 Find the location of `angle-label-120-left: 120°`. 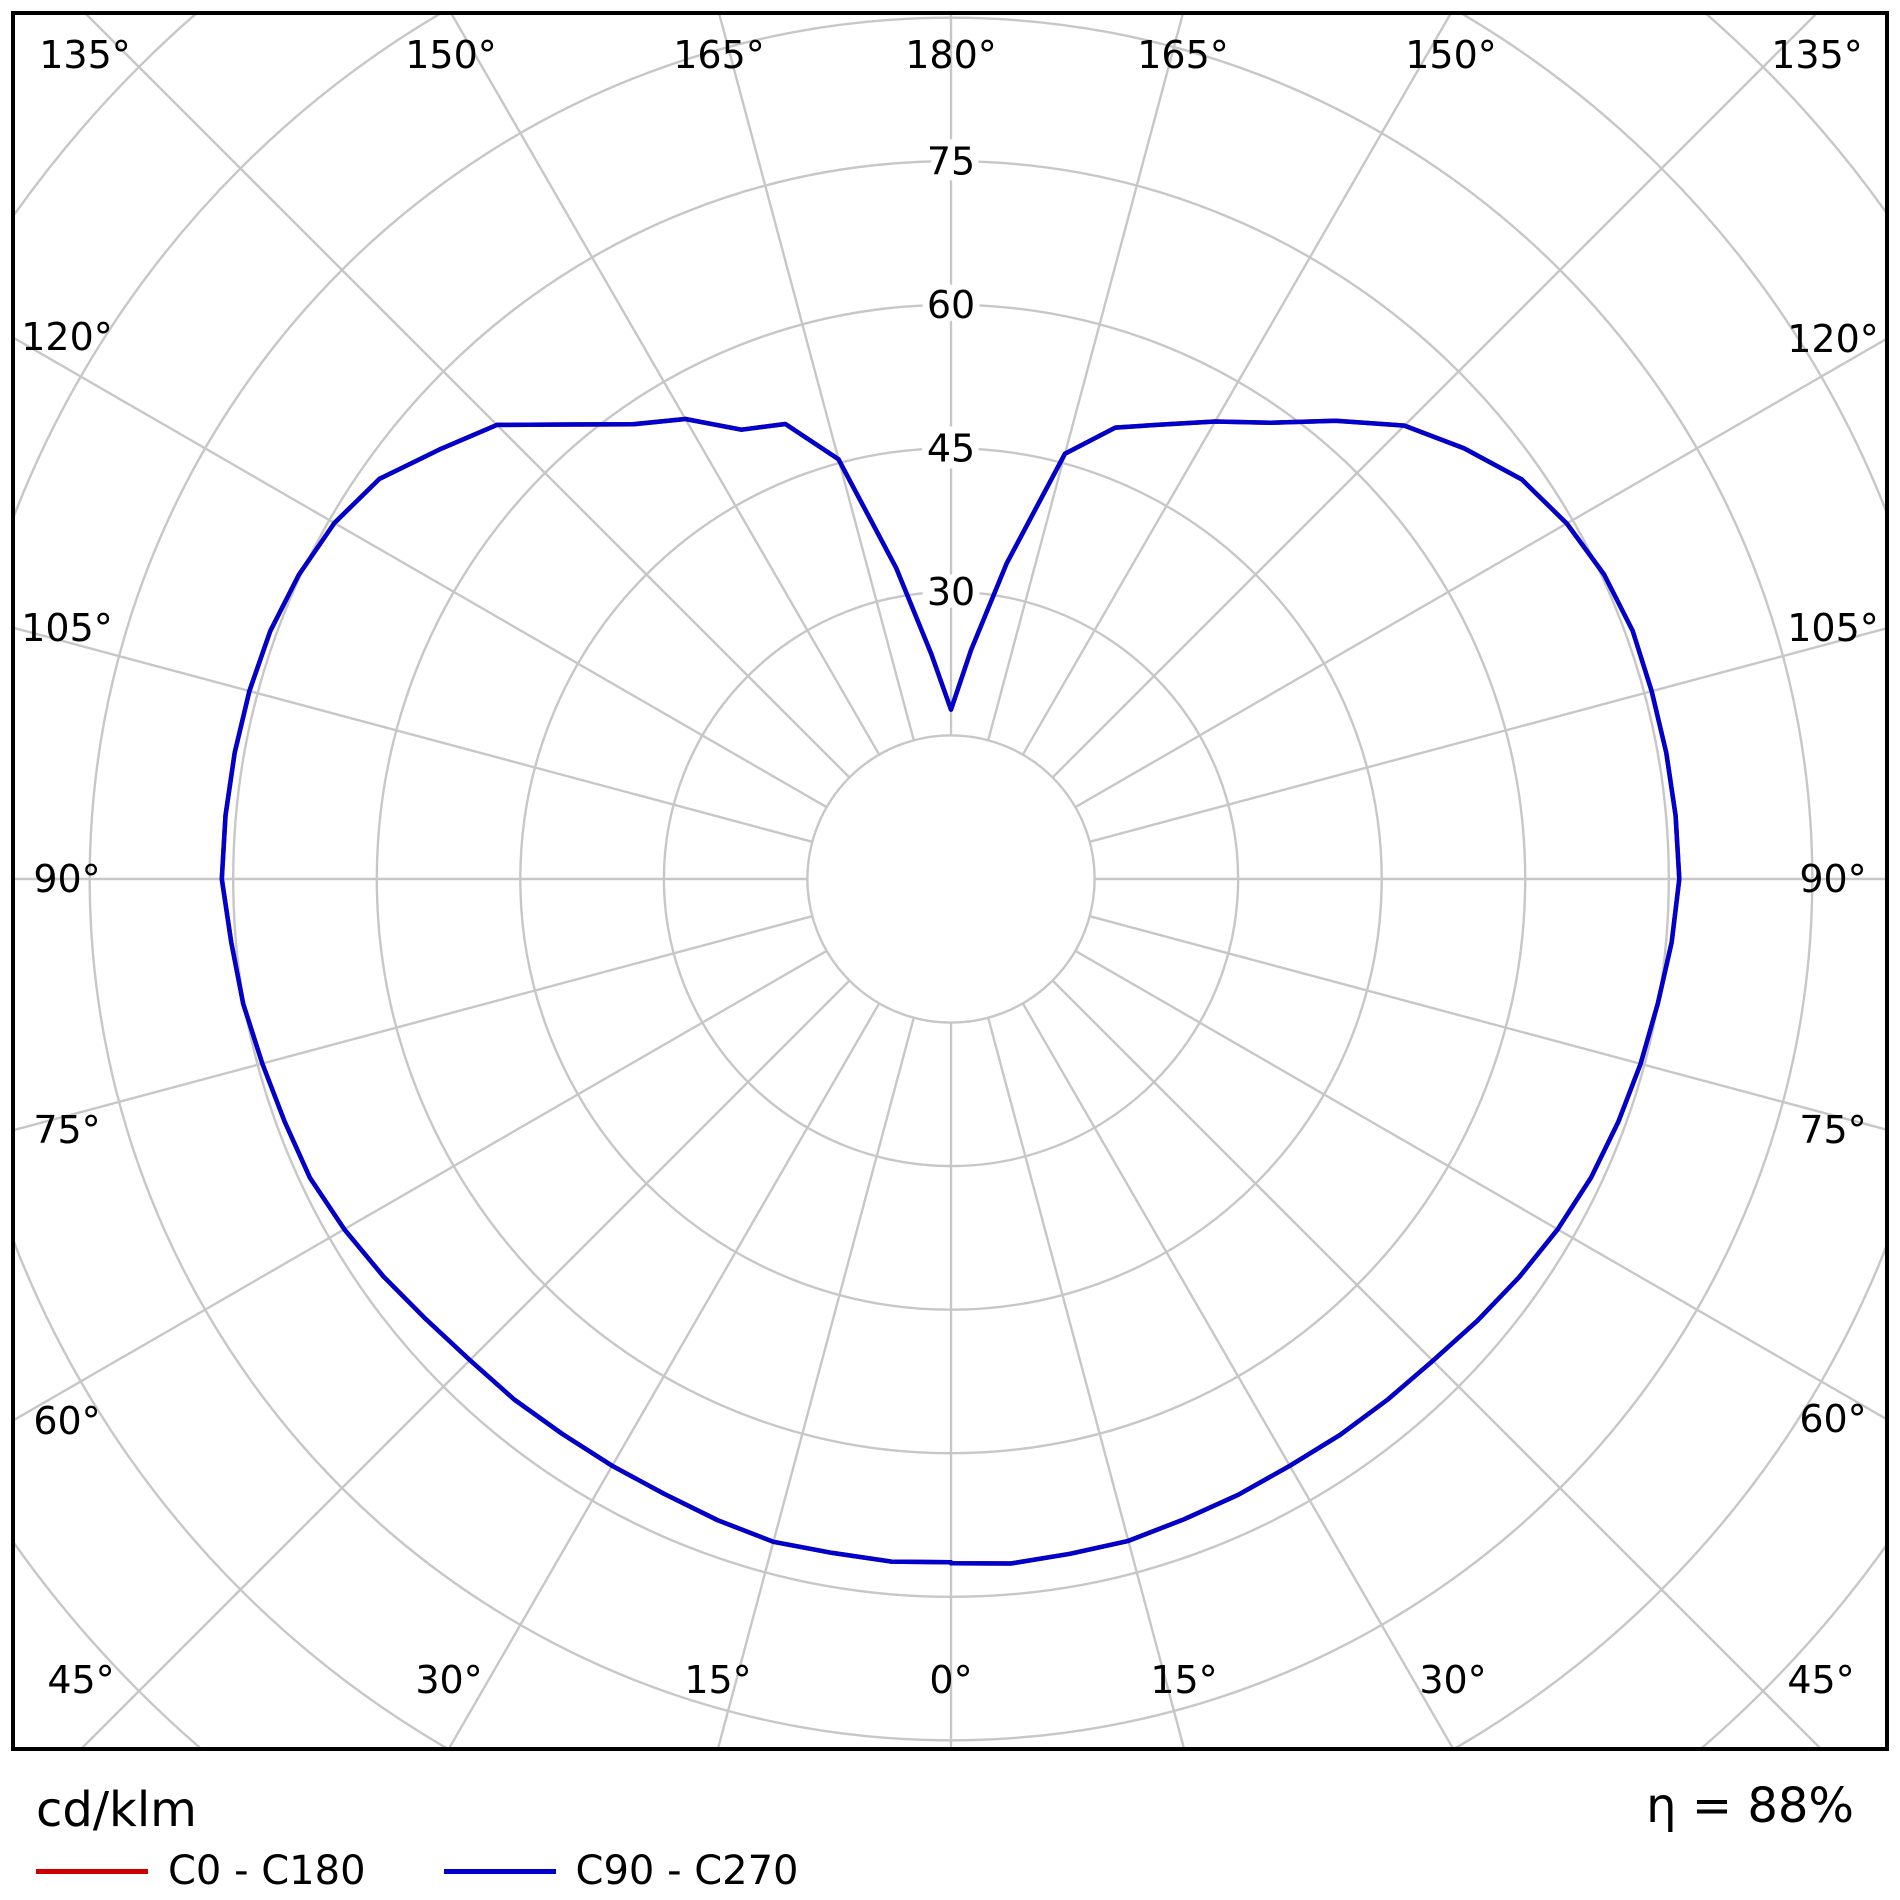

angle-label-120-left: 120° is located at coordinates (67, 337).